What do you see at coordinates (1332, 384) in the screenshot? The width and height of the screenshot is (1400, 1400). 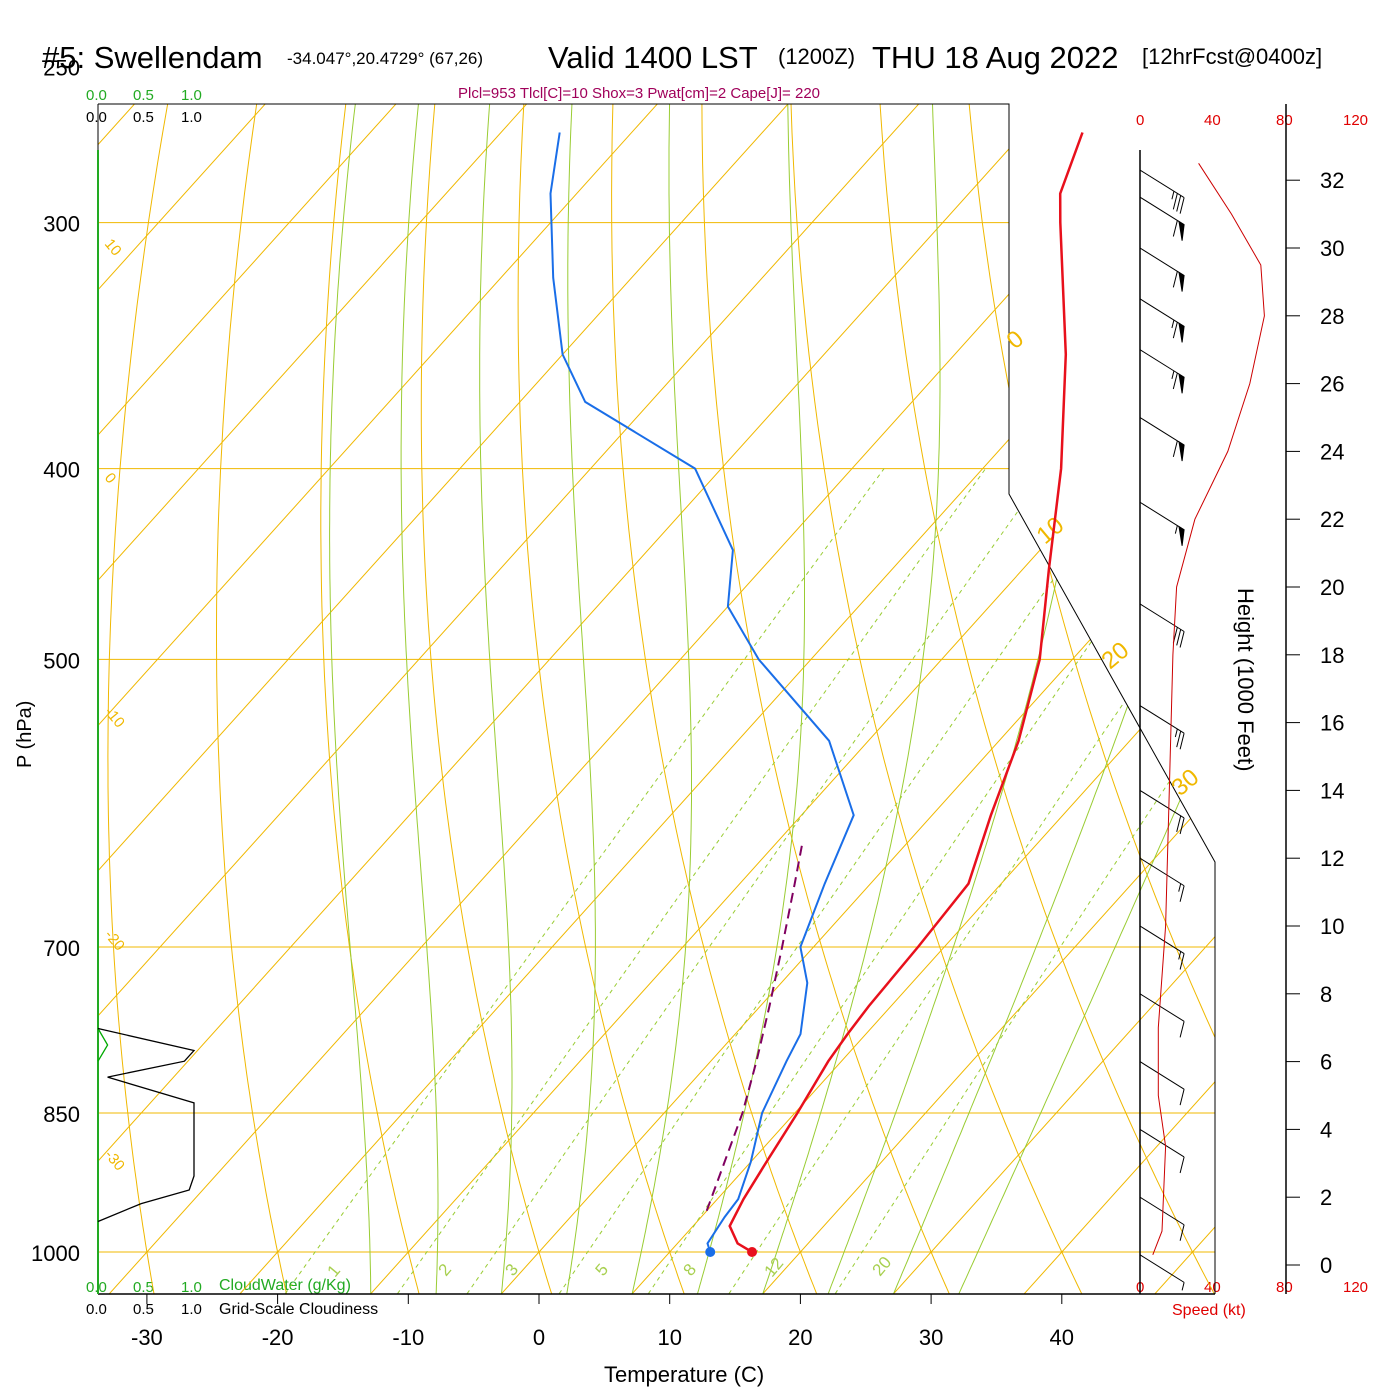 I see `height-tick-label: 26` at bounding box center [1332, 384].